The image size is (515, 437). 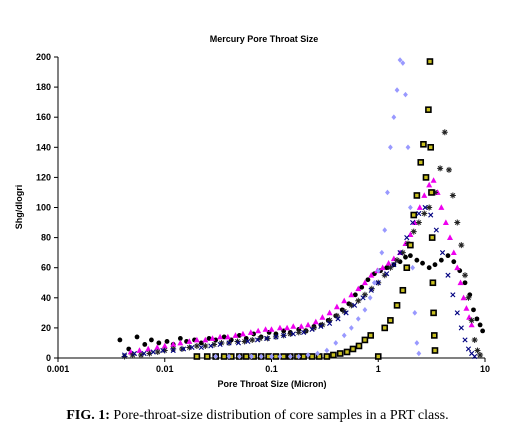 What do you see at coordinates (378, 369) in the screenshot?
I see `x-tick-label: 1` at bounding box center [378, 369].